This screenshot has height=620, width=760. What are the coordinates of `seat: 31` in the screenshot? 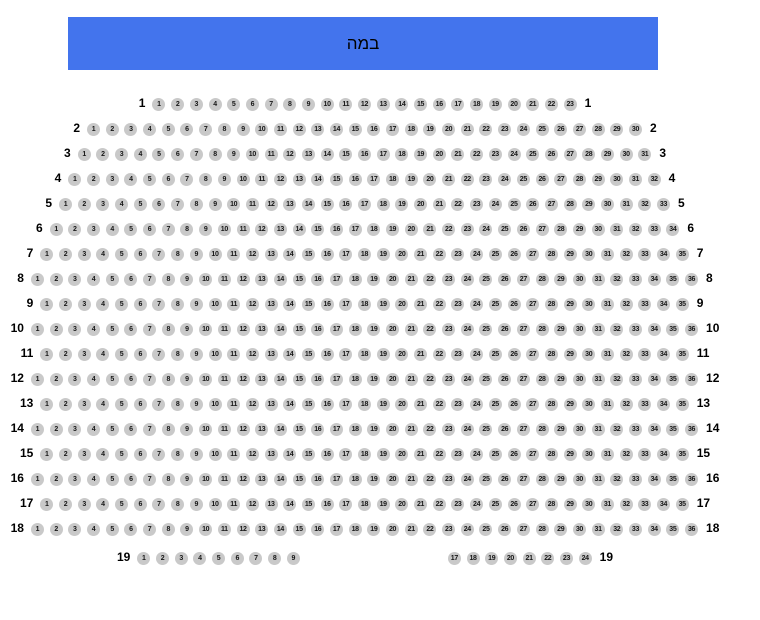 It's located at (645, 154).